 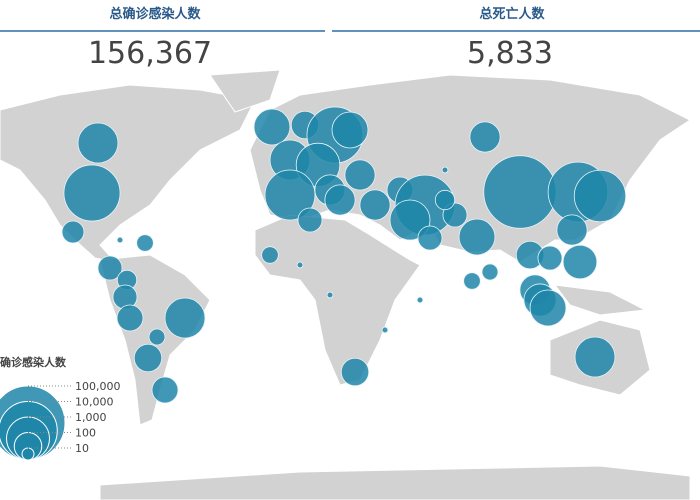 I want to click on legend: 确诊感染人数 100,000 10,000 1,000 100 10, so click(x=60, y=408).